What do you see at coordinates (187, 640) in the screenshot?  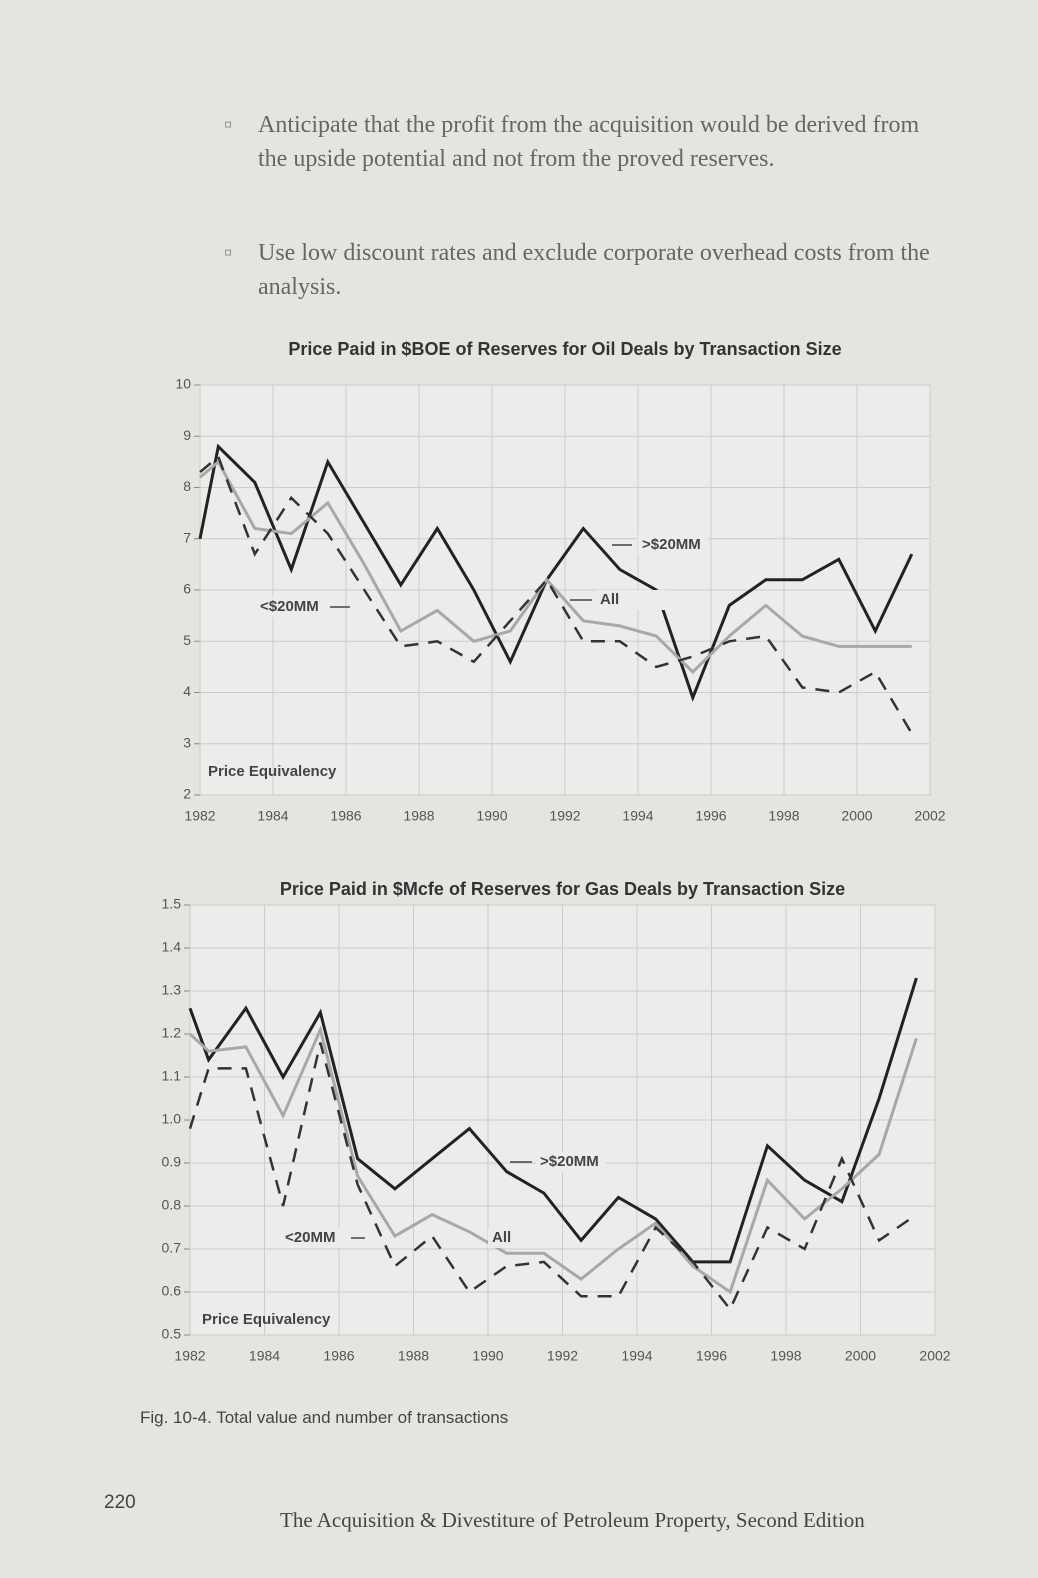 I see `y-tick-label: 5` at bounding box center [187, 640].